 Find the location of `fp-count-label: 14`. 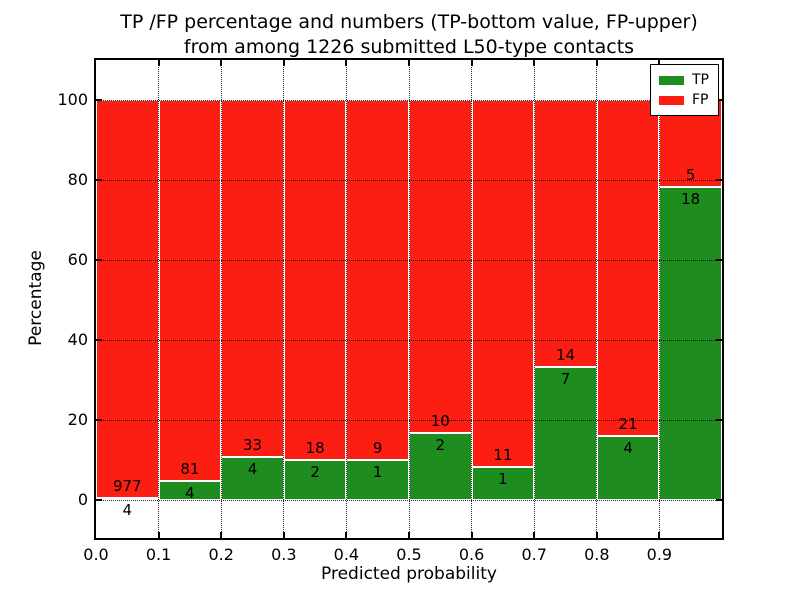

fp-count-label: 14 is located at coordinates (565, 354).